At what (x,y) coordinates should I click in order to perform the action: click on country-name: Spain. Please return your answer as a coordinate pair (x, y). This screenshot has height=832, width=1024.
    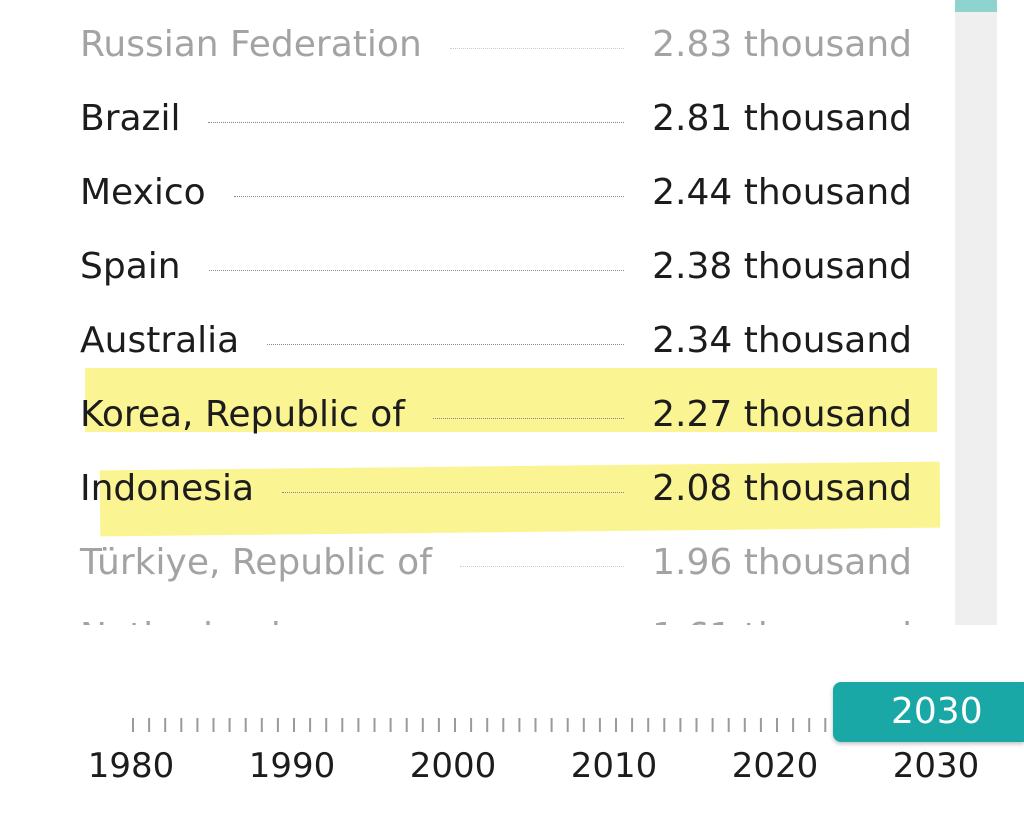
    Looking at the image, I should click on (130, 266).